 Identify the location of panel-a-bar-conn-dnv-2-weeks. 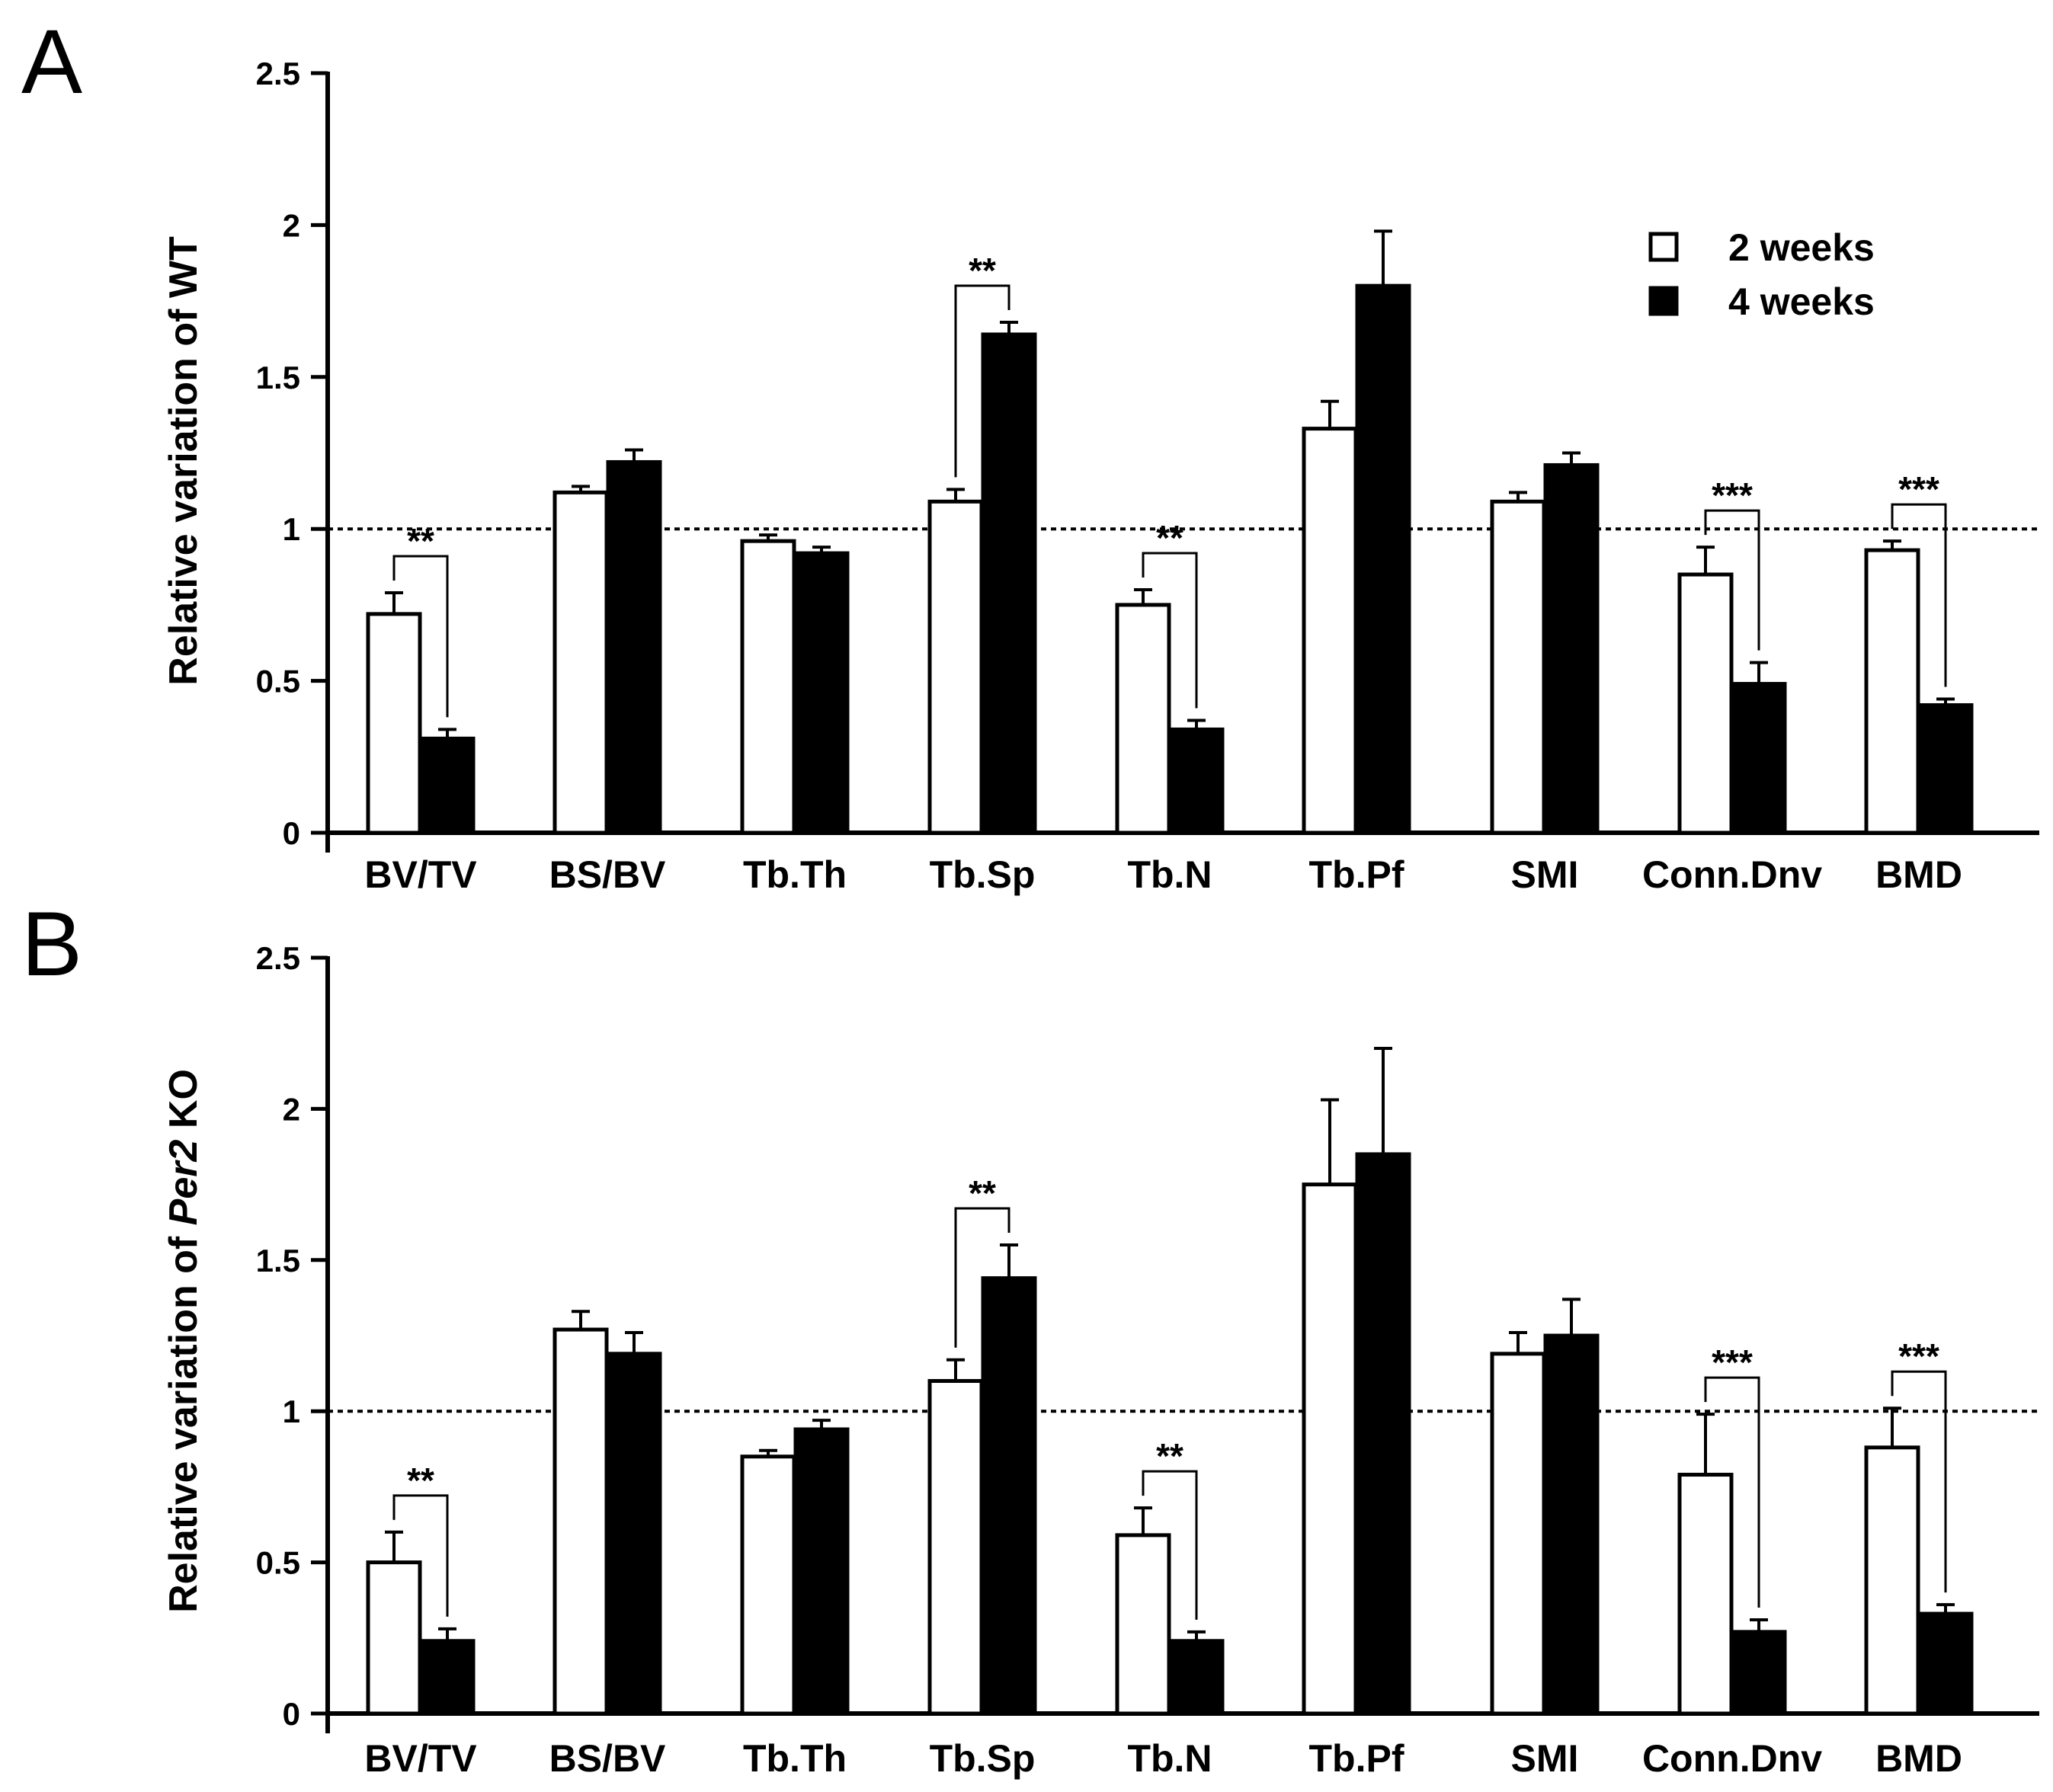
(1705, 703).